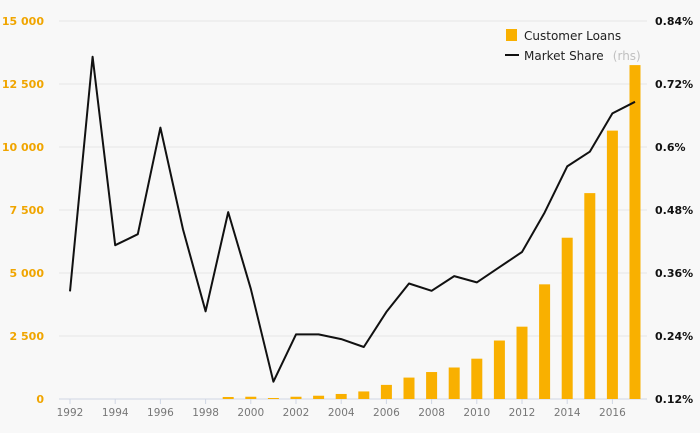 This screenshot has width=700, height=433. What do you see at coordinates (564, 56) in the screenshot?
I see `legend-label-market-share-name: Market Share` at bounding box center [564, 56].